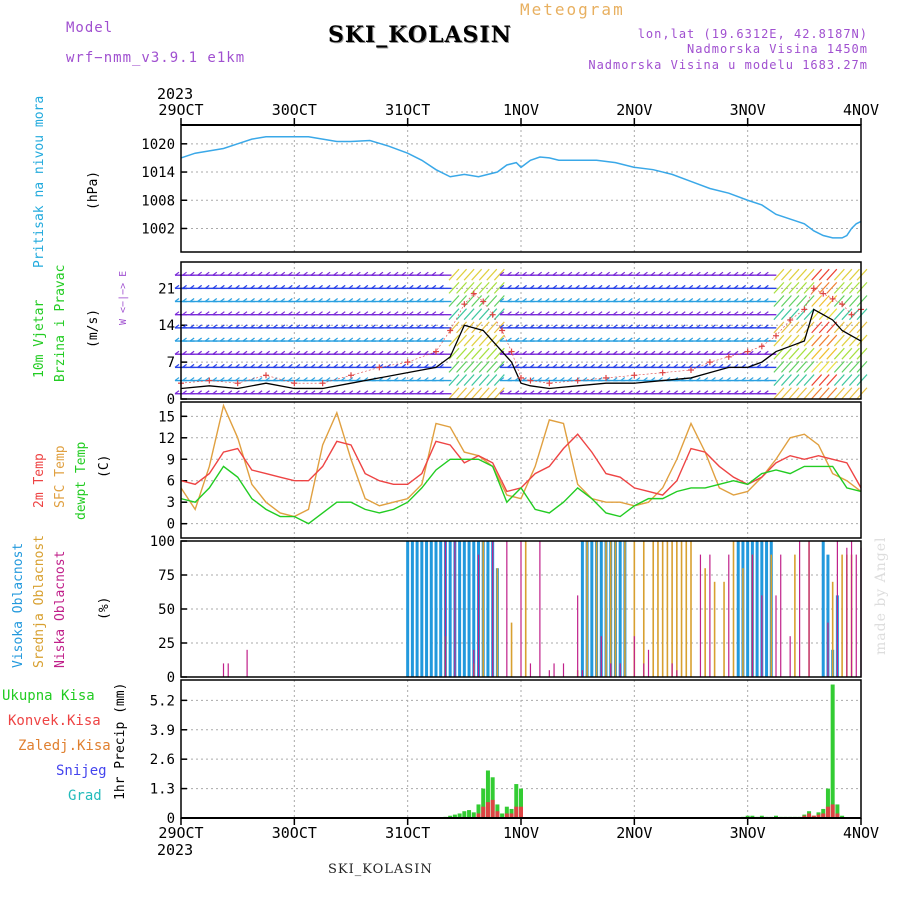 The width and height of the screenshot is (900, 900). What do you see at coordinates (634, 110) in the screenshot?
I see `x-tick-label-top: 2NOV` at bounding box center [634, 110].